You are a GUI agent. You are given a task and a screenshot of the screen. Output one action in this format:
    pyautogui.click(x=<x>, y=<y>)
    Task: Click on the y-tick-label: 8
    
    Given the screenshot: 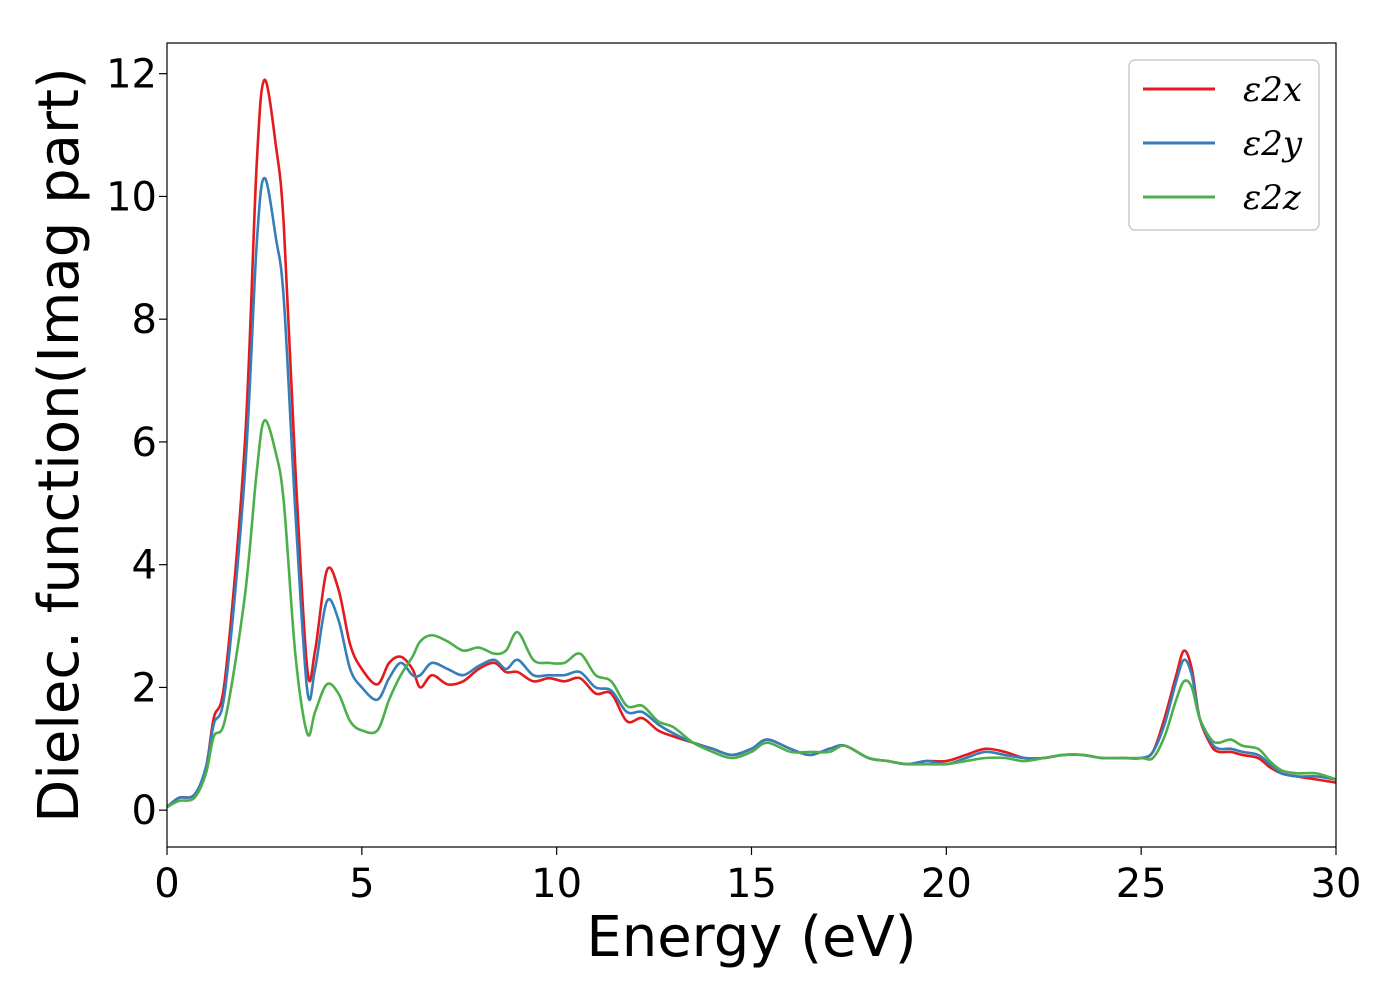 What is the action you would take?
    pyautogui.click(x=144, y=320)
    